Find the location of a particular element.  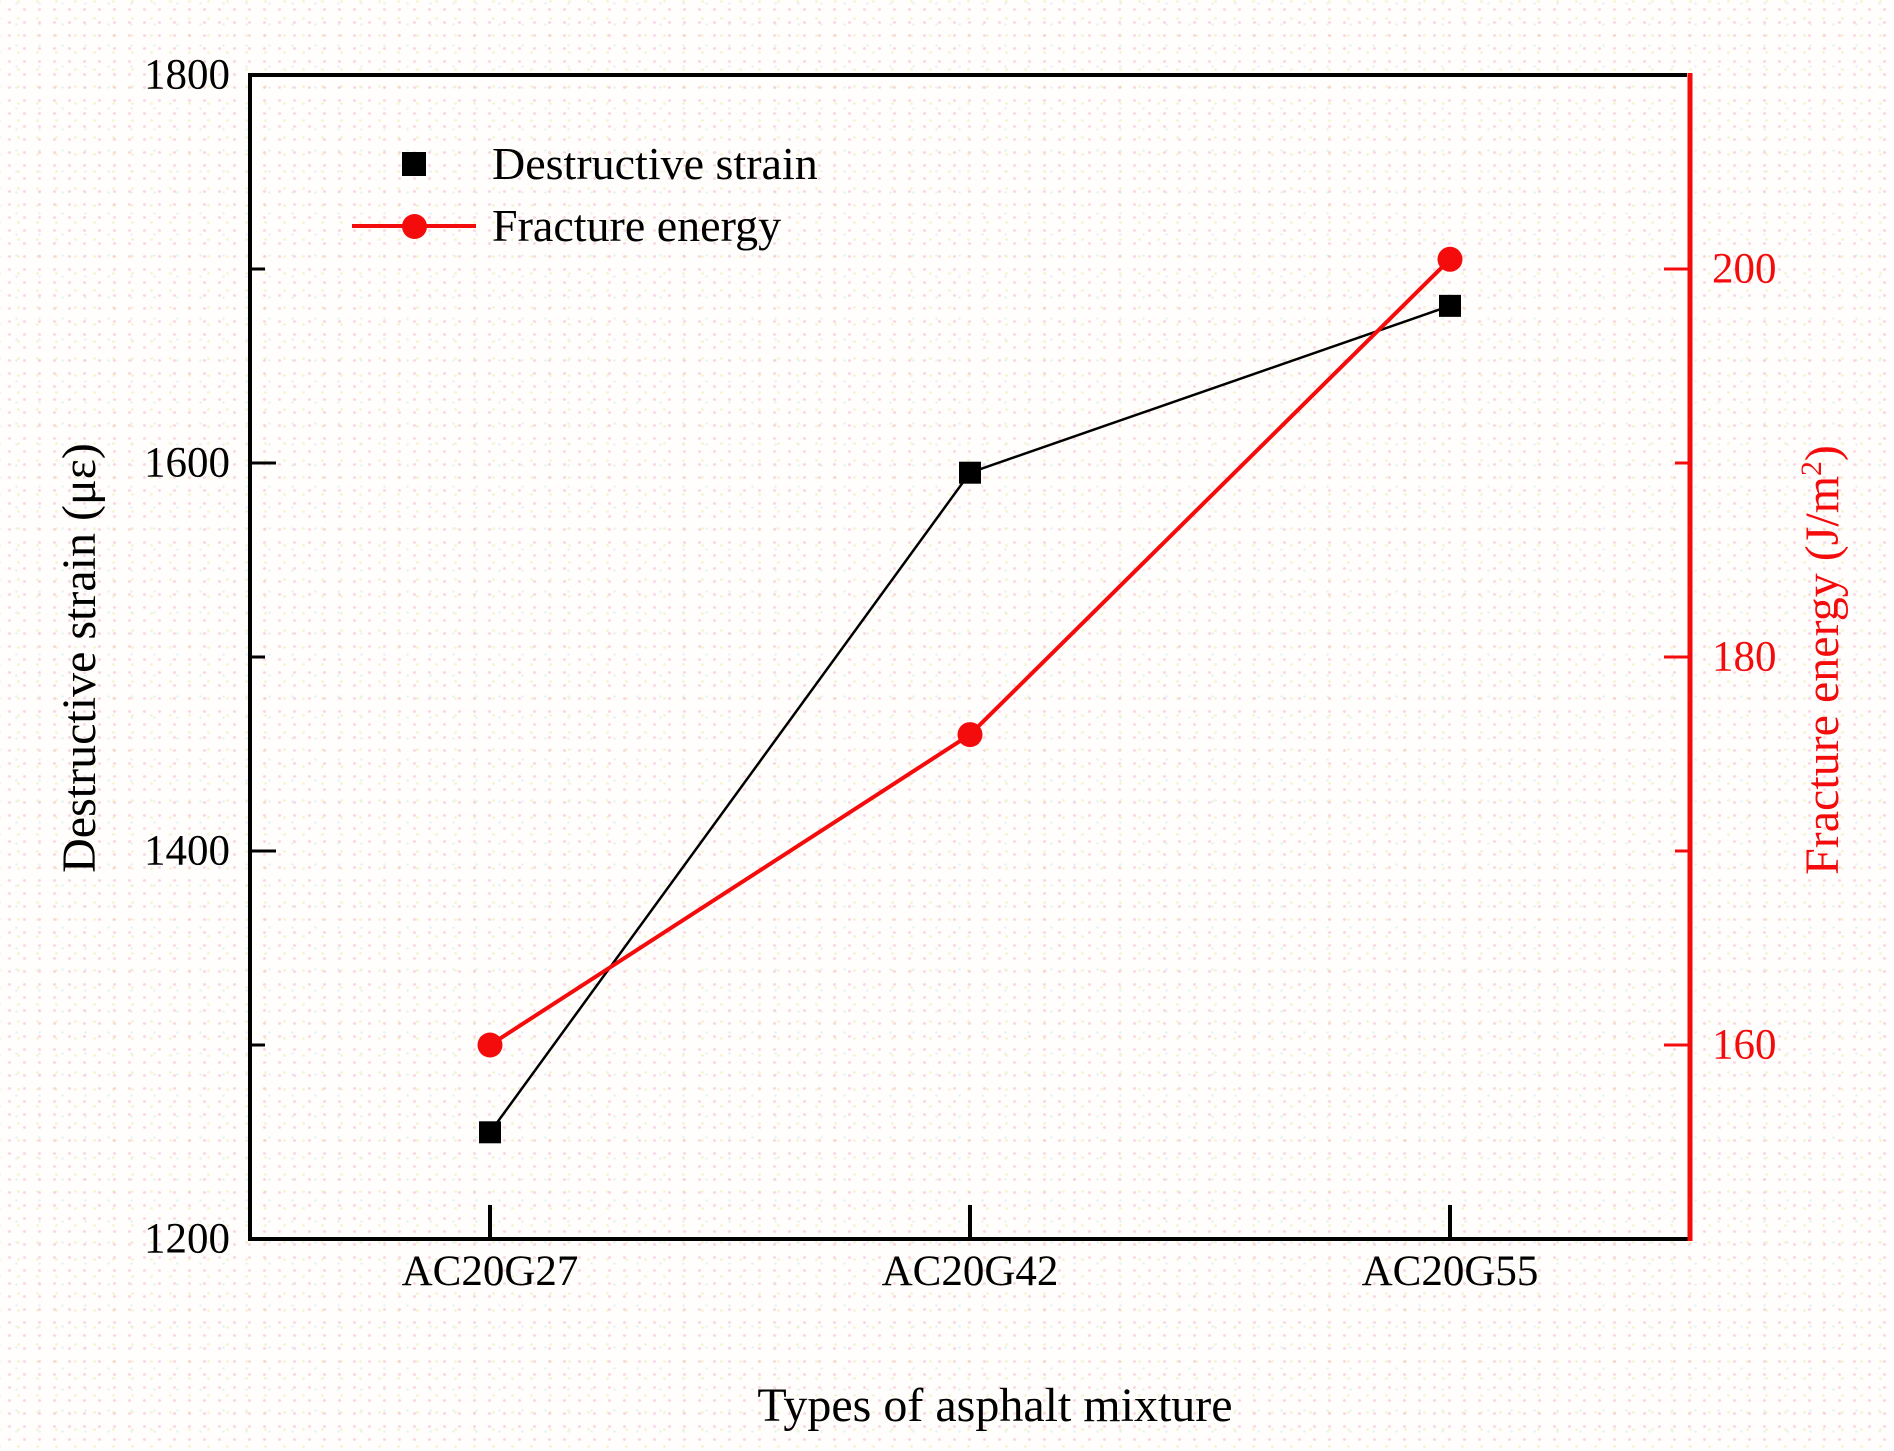

legend-item-destructive-strain: Destructive strain is located at coordinates (581, 164).